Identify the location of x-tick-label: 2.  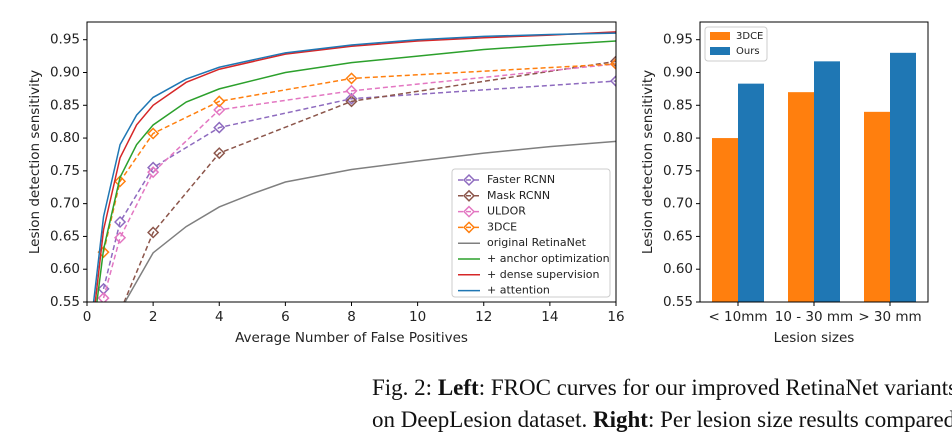
(153, 317).